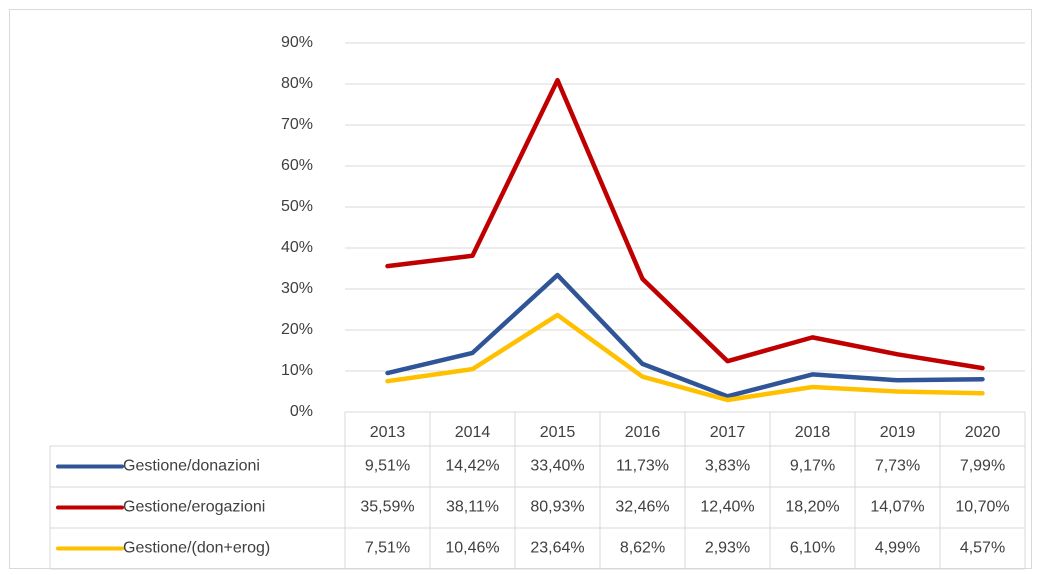  Describe the element at coordinates (897, 548) in the screenshot. I see `data-label: 4,99%` at that location.